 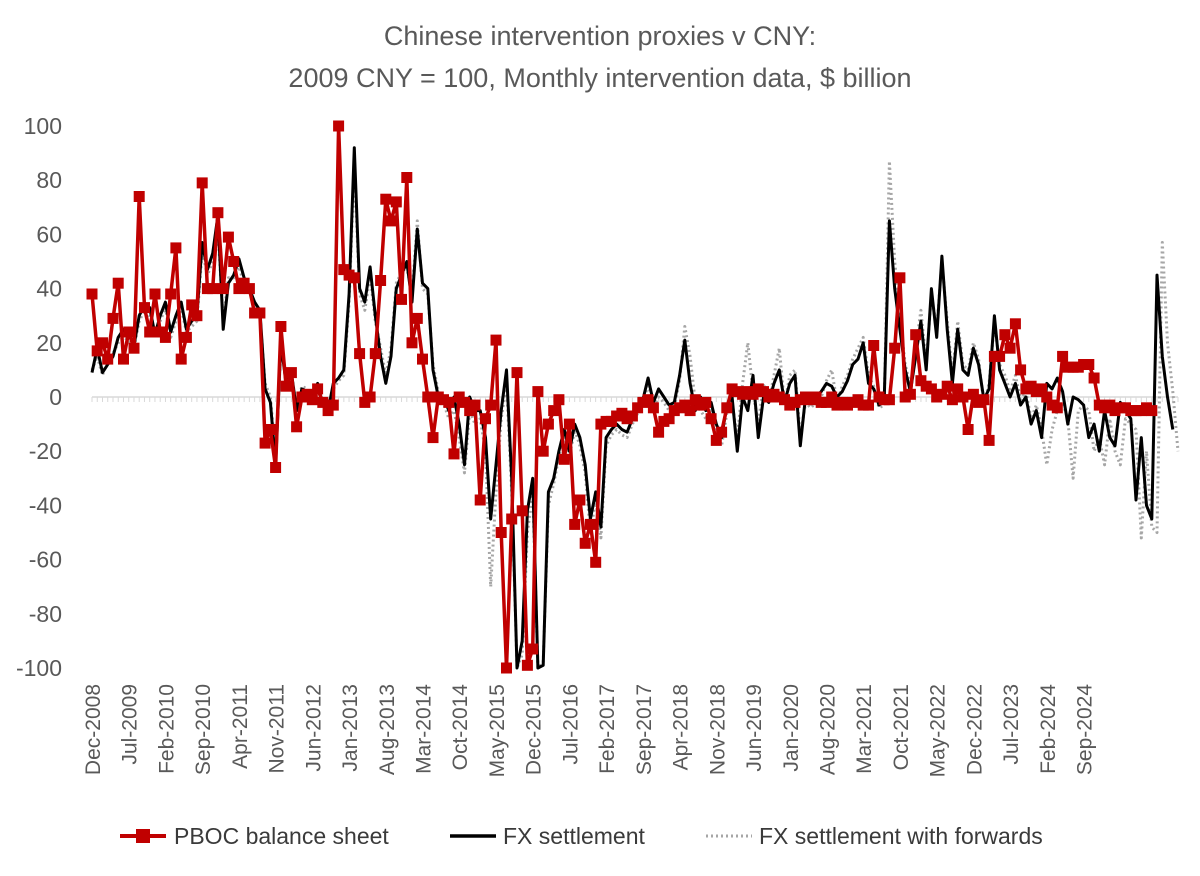 I want to click on x-tick-label: Sep-2017, so click(x=644, y=729).